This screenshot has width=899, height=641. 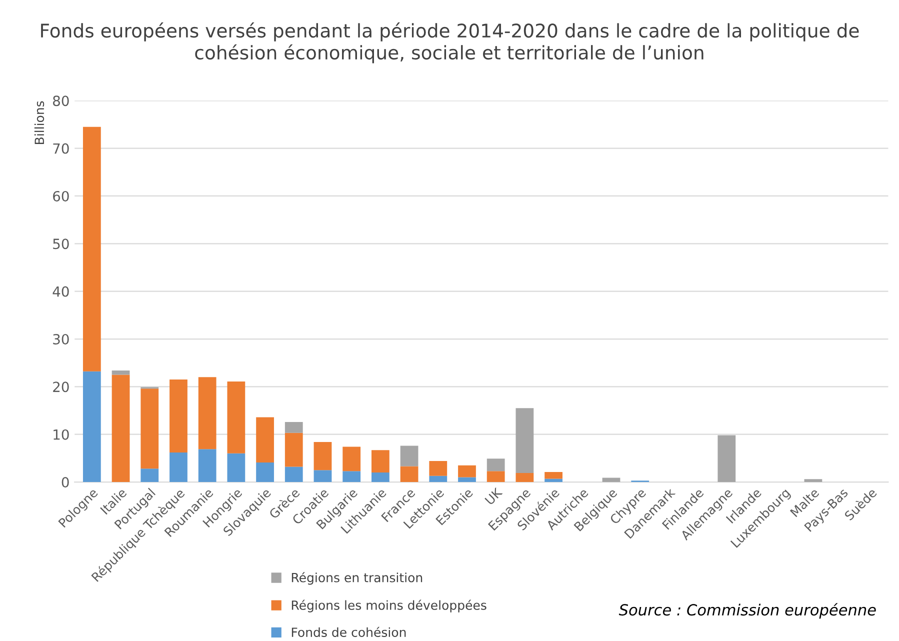 I want to click on y-tick-label: 70, so click(x=61, y=148).